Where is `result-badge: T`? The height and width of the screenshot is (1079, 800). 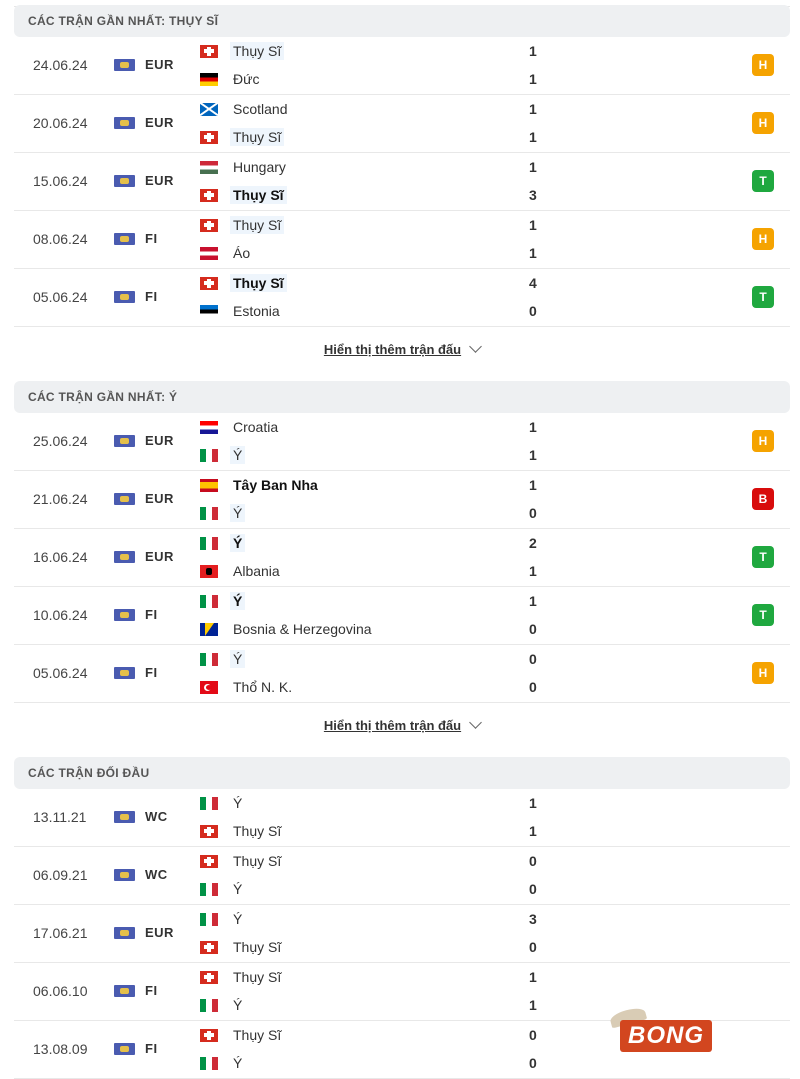 result-badge: T is located at coordinates (763, 181).